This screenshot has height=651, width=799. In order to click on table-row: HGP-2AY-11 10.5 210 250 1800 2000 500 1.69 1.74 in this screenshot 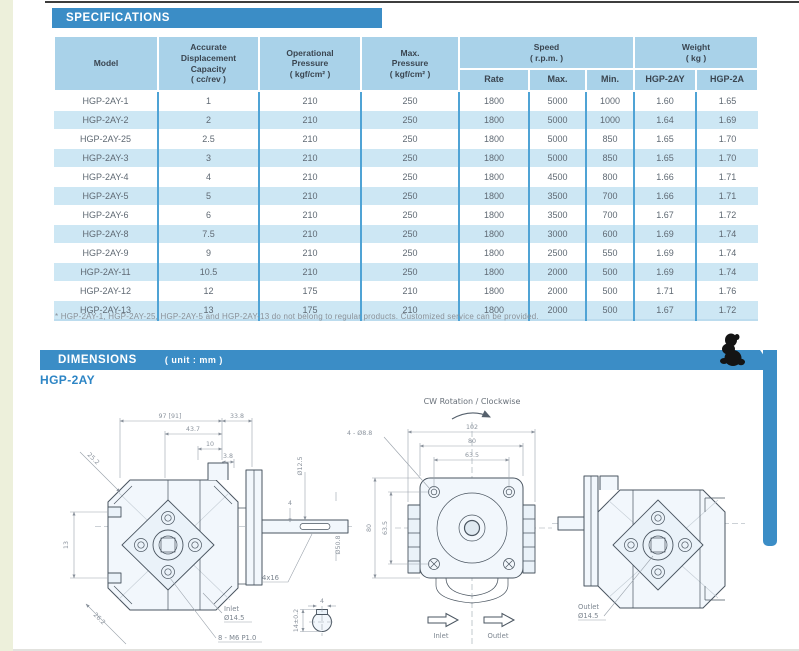, I will do `click(406, 272)`.